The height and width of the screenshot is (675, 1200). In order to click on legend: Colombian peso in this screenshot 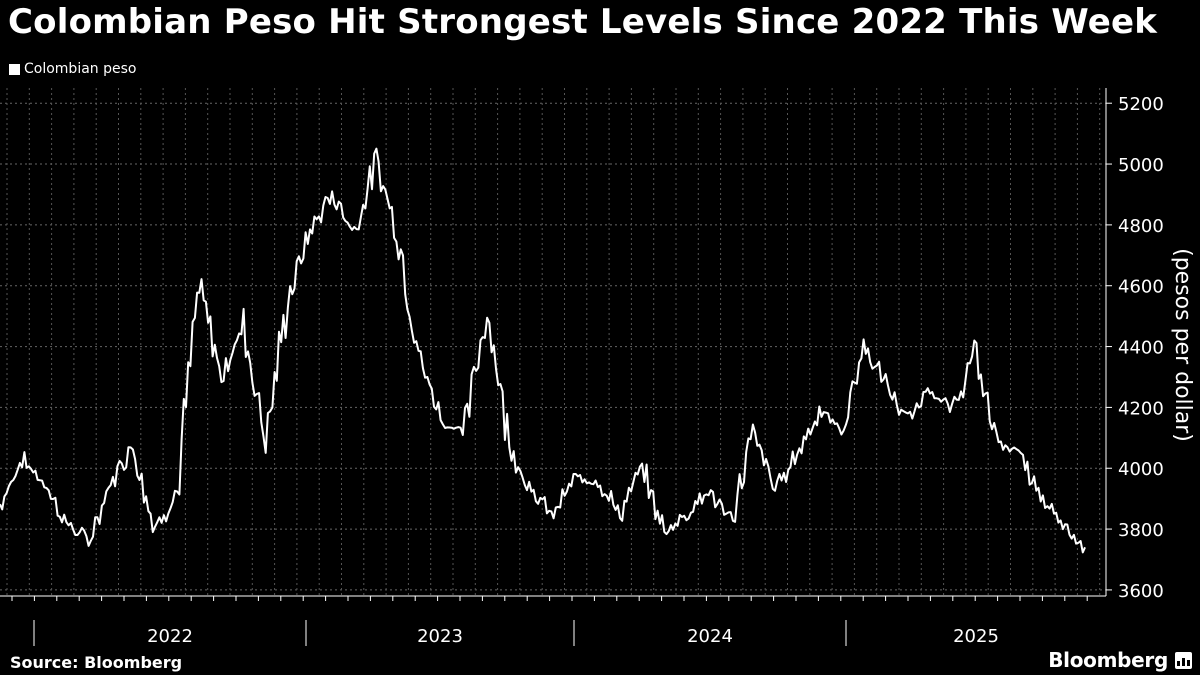, I will do `click(72, 69)`.